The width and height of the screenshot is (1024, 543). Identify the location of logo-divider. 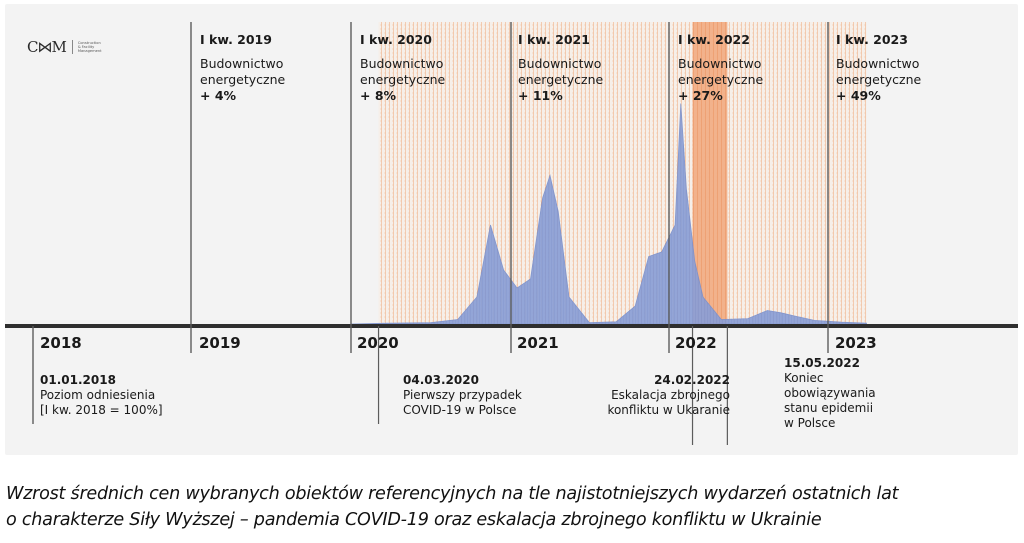
(72, 47).